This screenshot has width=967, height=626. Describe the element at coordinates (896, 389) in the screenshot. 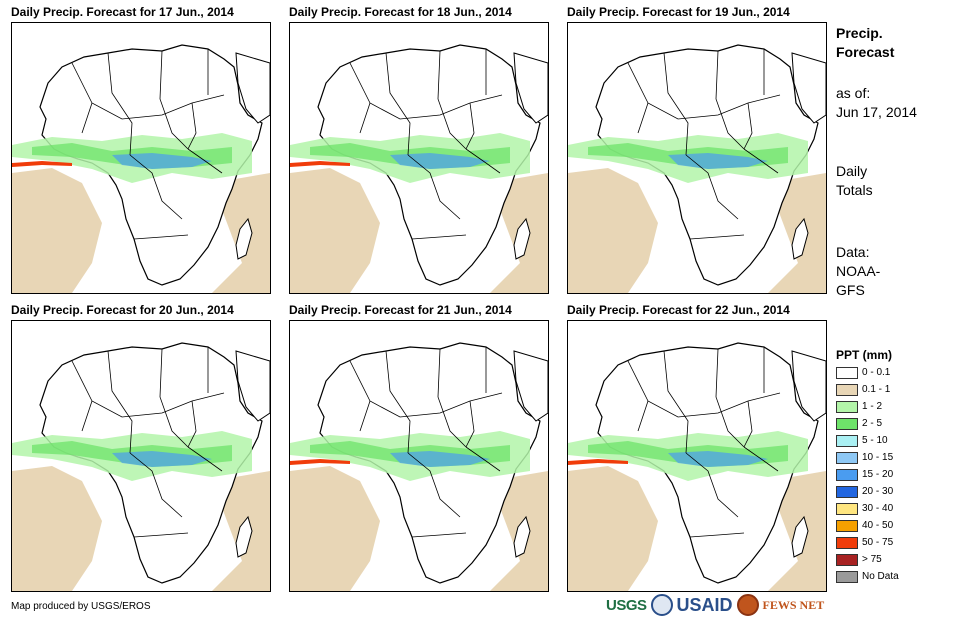

I see `legend-item: 0.1 - 1` at that location.